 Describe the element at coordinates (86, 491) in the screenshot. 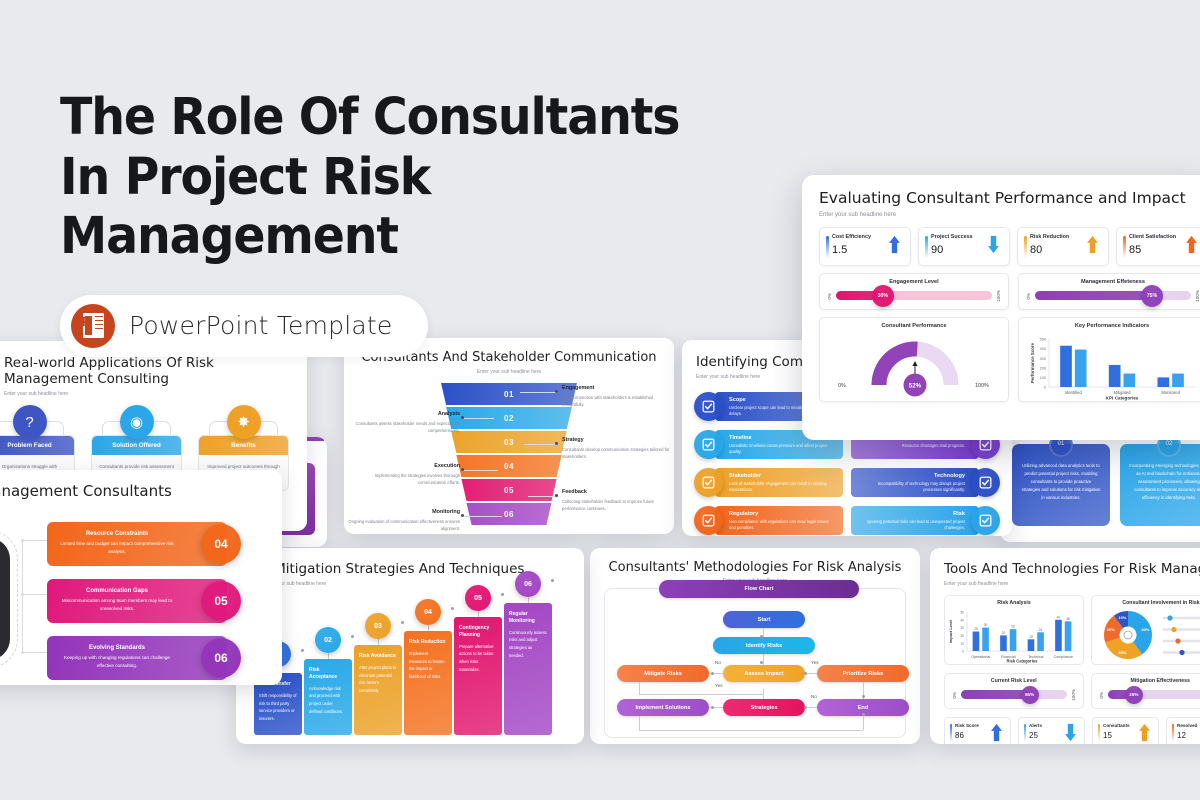

I see `slide-title: ed By Risk Management Consultants` at that location.